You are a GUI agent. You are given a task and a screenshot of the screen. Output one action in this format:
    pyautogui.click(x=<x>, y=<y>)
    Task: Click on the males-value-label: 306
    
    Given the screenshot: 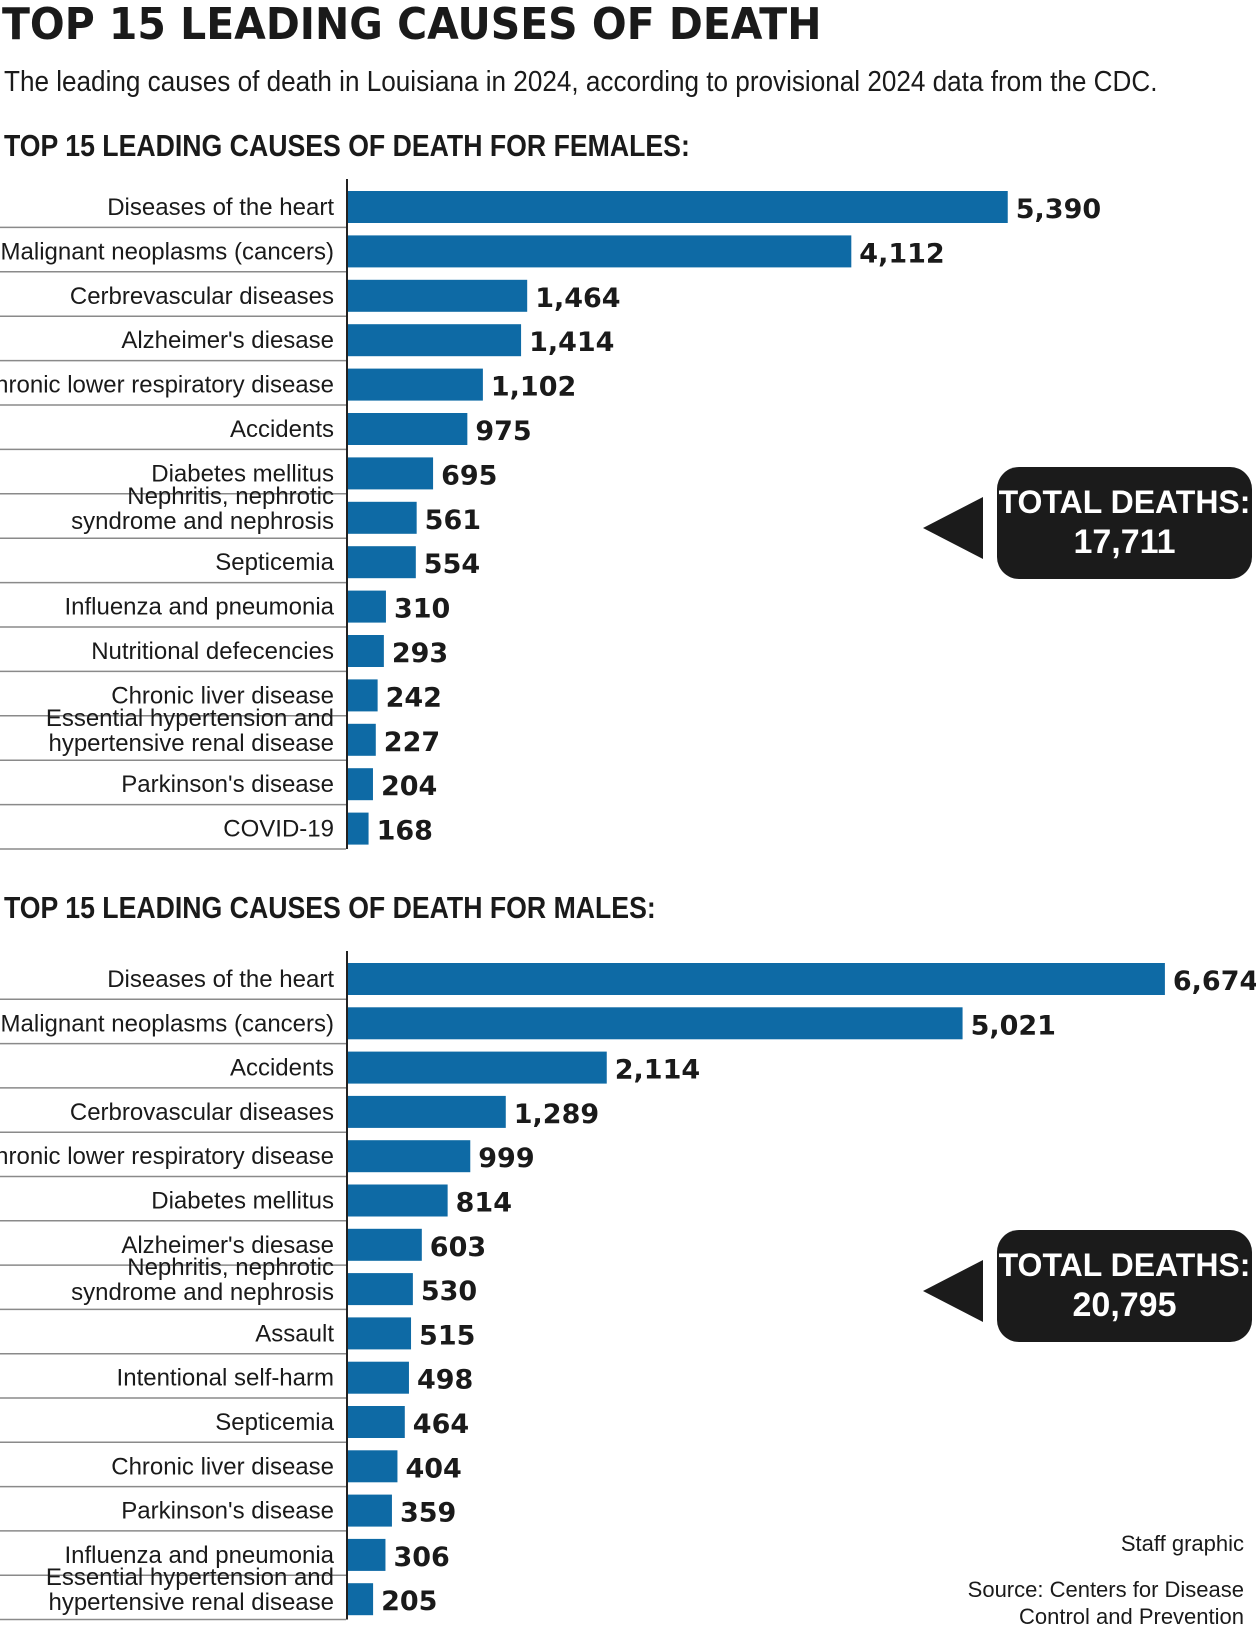 What is the action you would take?
    pyautogui.click(x=421, y=1557)
    